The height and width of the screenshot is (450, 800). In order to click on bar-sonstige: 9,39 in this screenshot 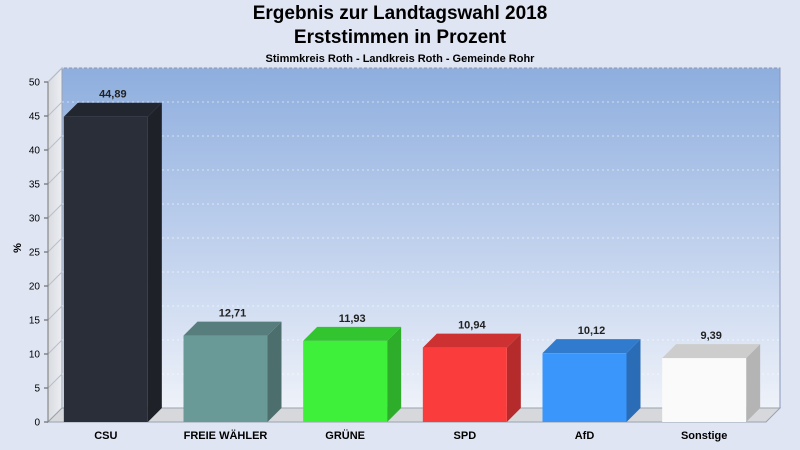, I will do `click(711, 376)`.